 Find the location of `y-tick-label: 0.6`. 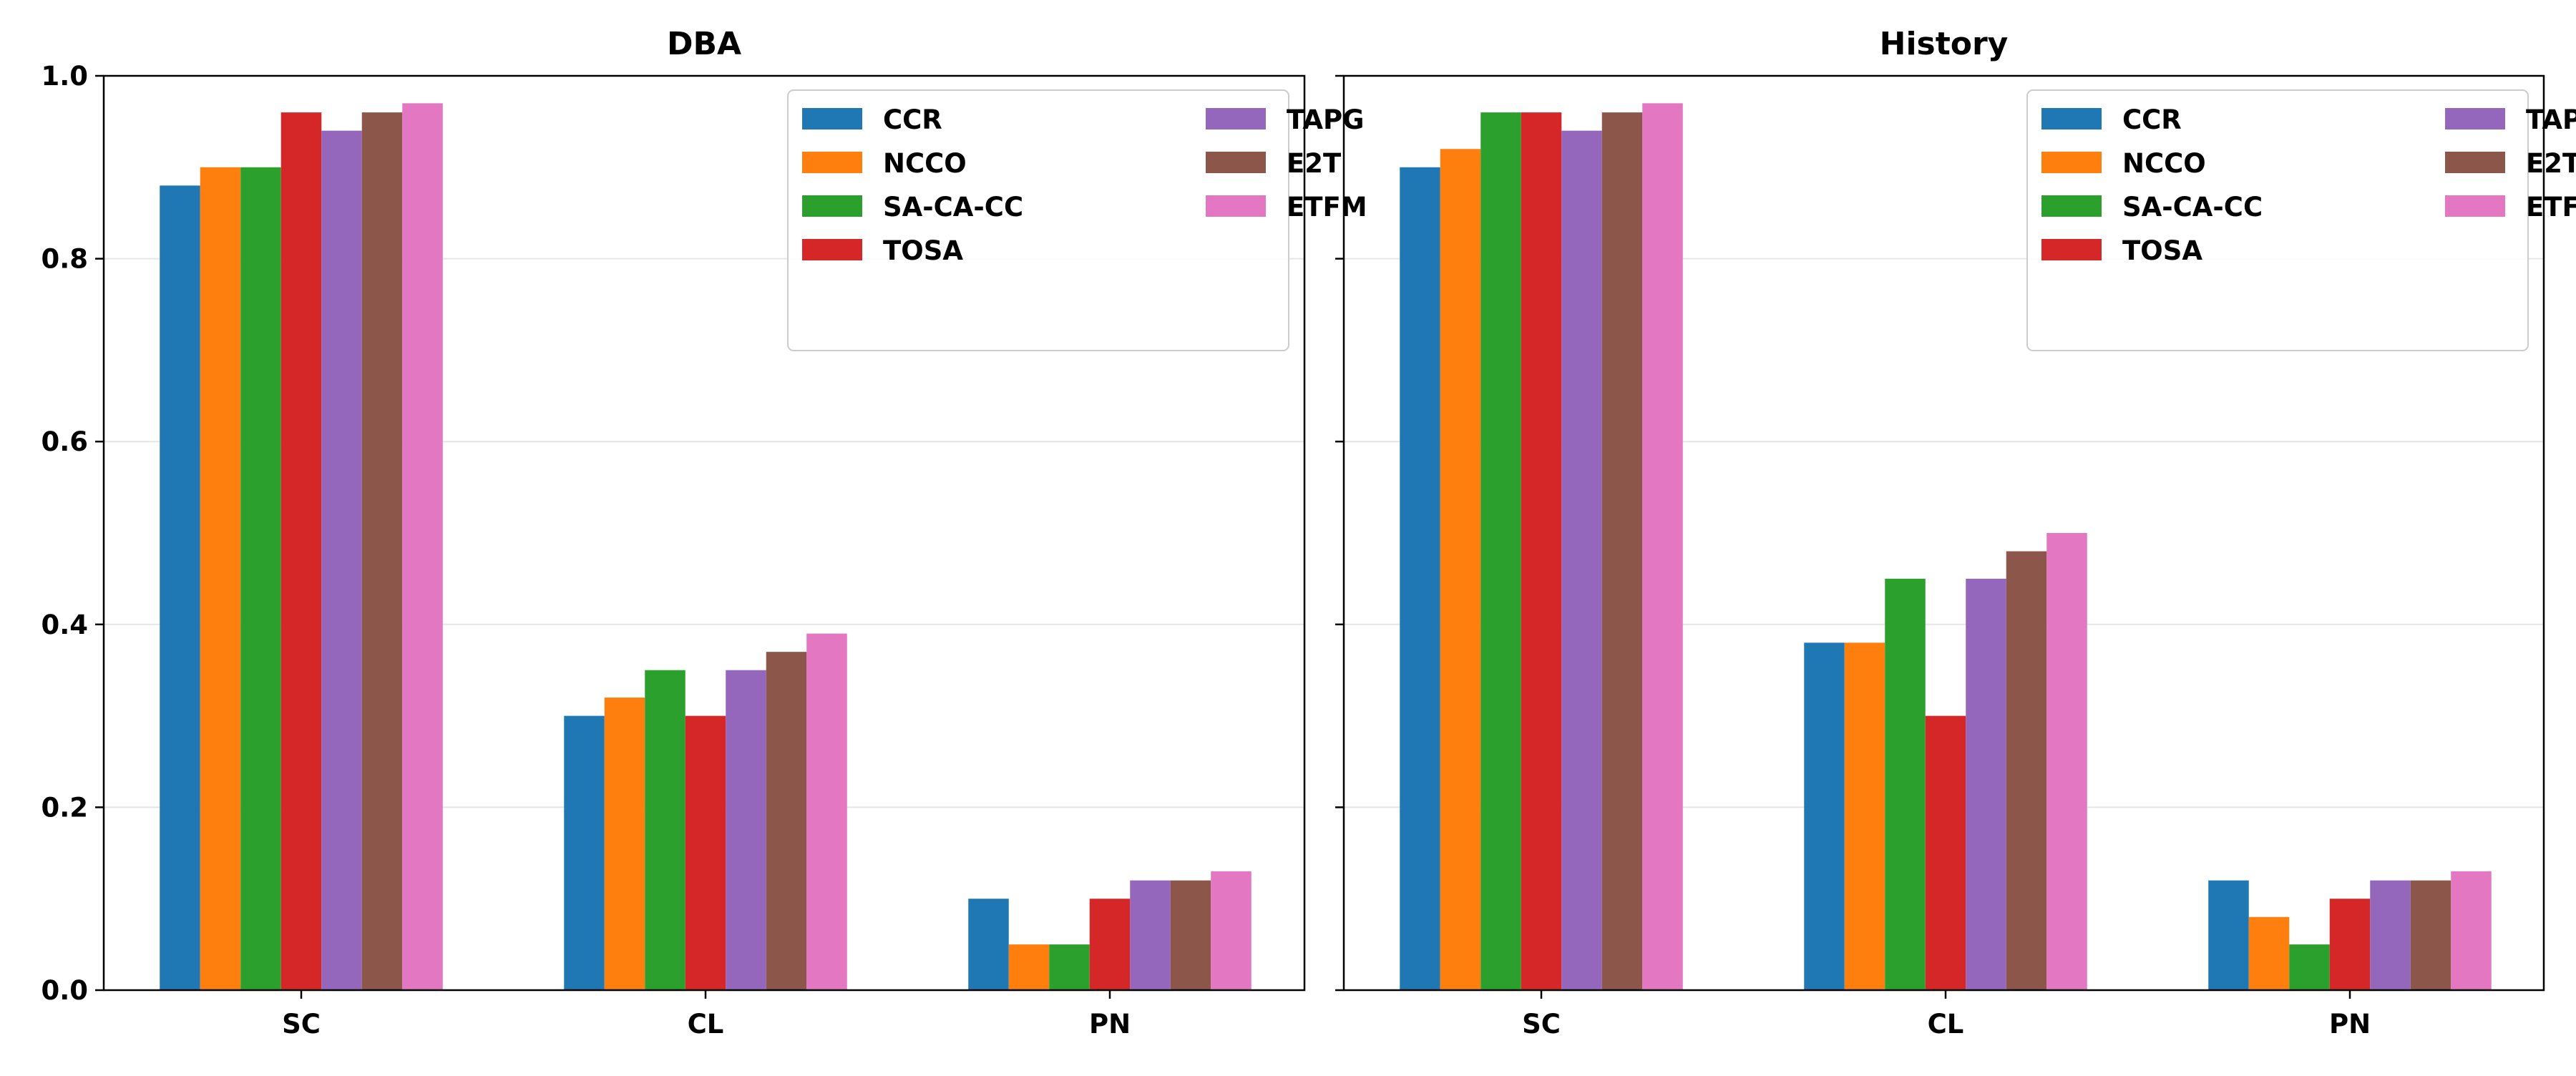

y-tick-label: 0.6 is located at coordinates (64, 442).